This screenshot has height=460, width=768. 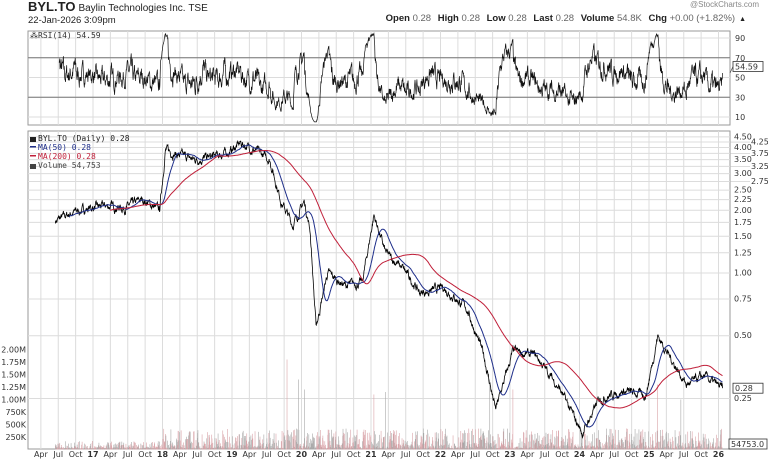 What do you see at coordinates (740, 38) in the screenshot?
I see `rsi-tick-label: 90` at bounding box center [740, 38].